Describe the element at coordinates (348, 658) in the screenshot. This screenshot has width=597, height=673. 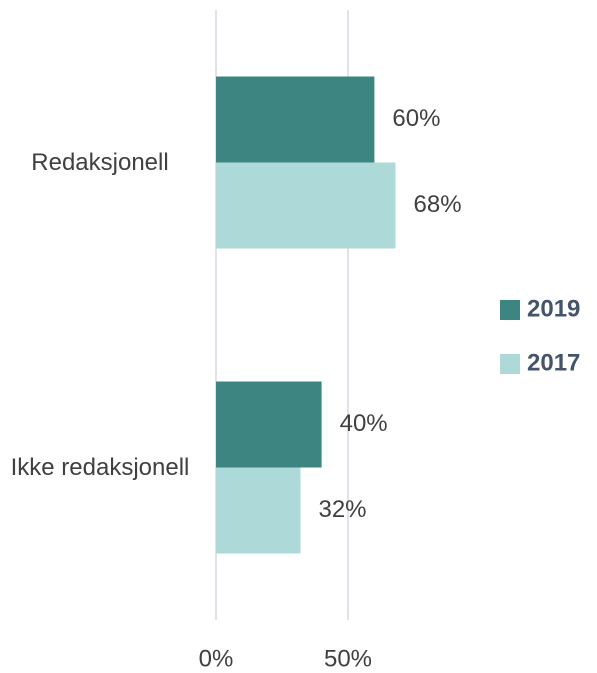
I see `x-tick-label: 50%` at that location.